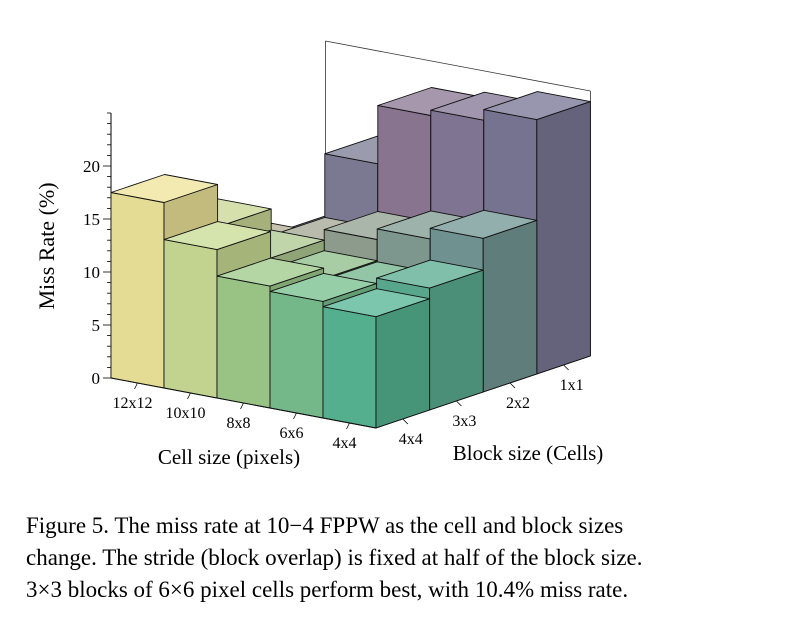 The image size is (786, 622). Describe the element at coordinates (97, 250) in the screenshot. I see `z-axis: 0 5 10 15 20` at that location.